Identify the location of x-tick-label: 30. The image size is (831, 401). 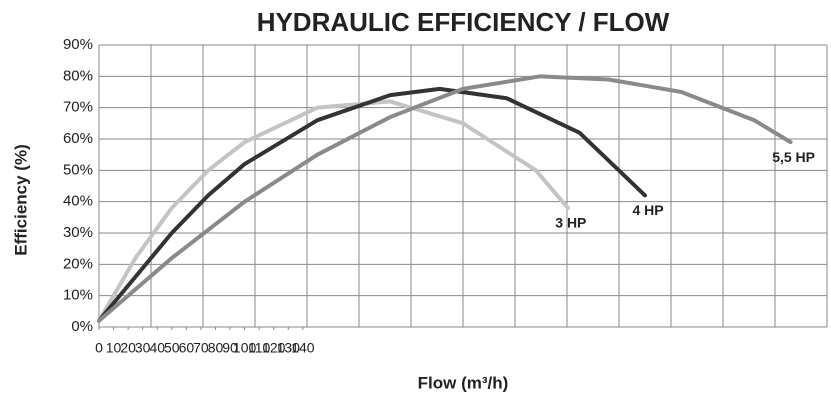
(143, 348).